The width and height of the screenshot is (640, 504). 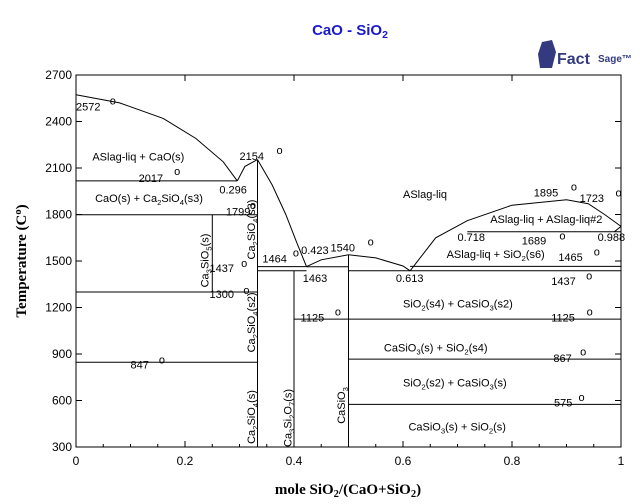 I want to click on y-tick-label: 2400, so click(x=58, y=122).